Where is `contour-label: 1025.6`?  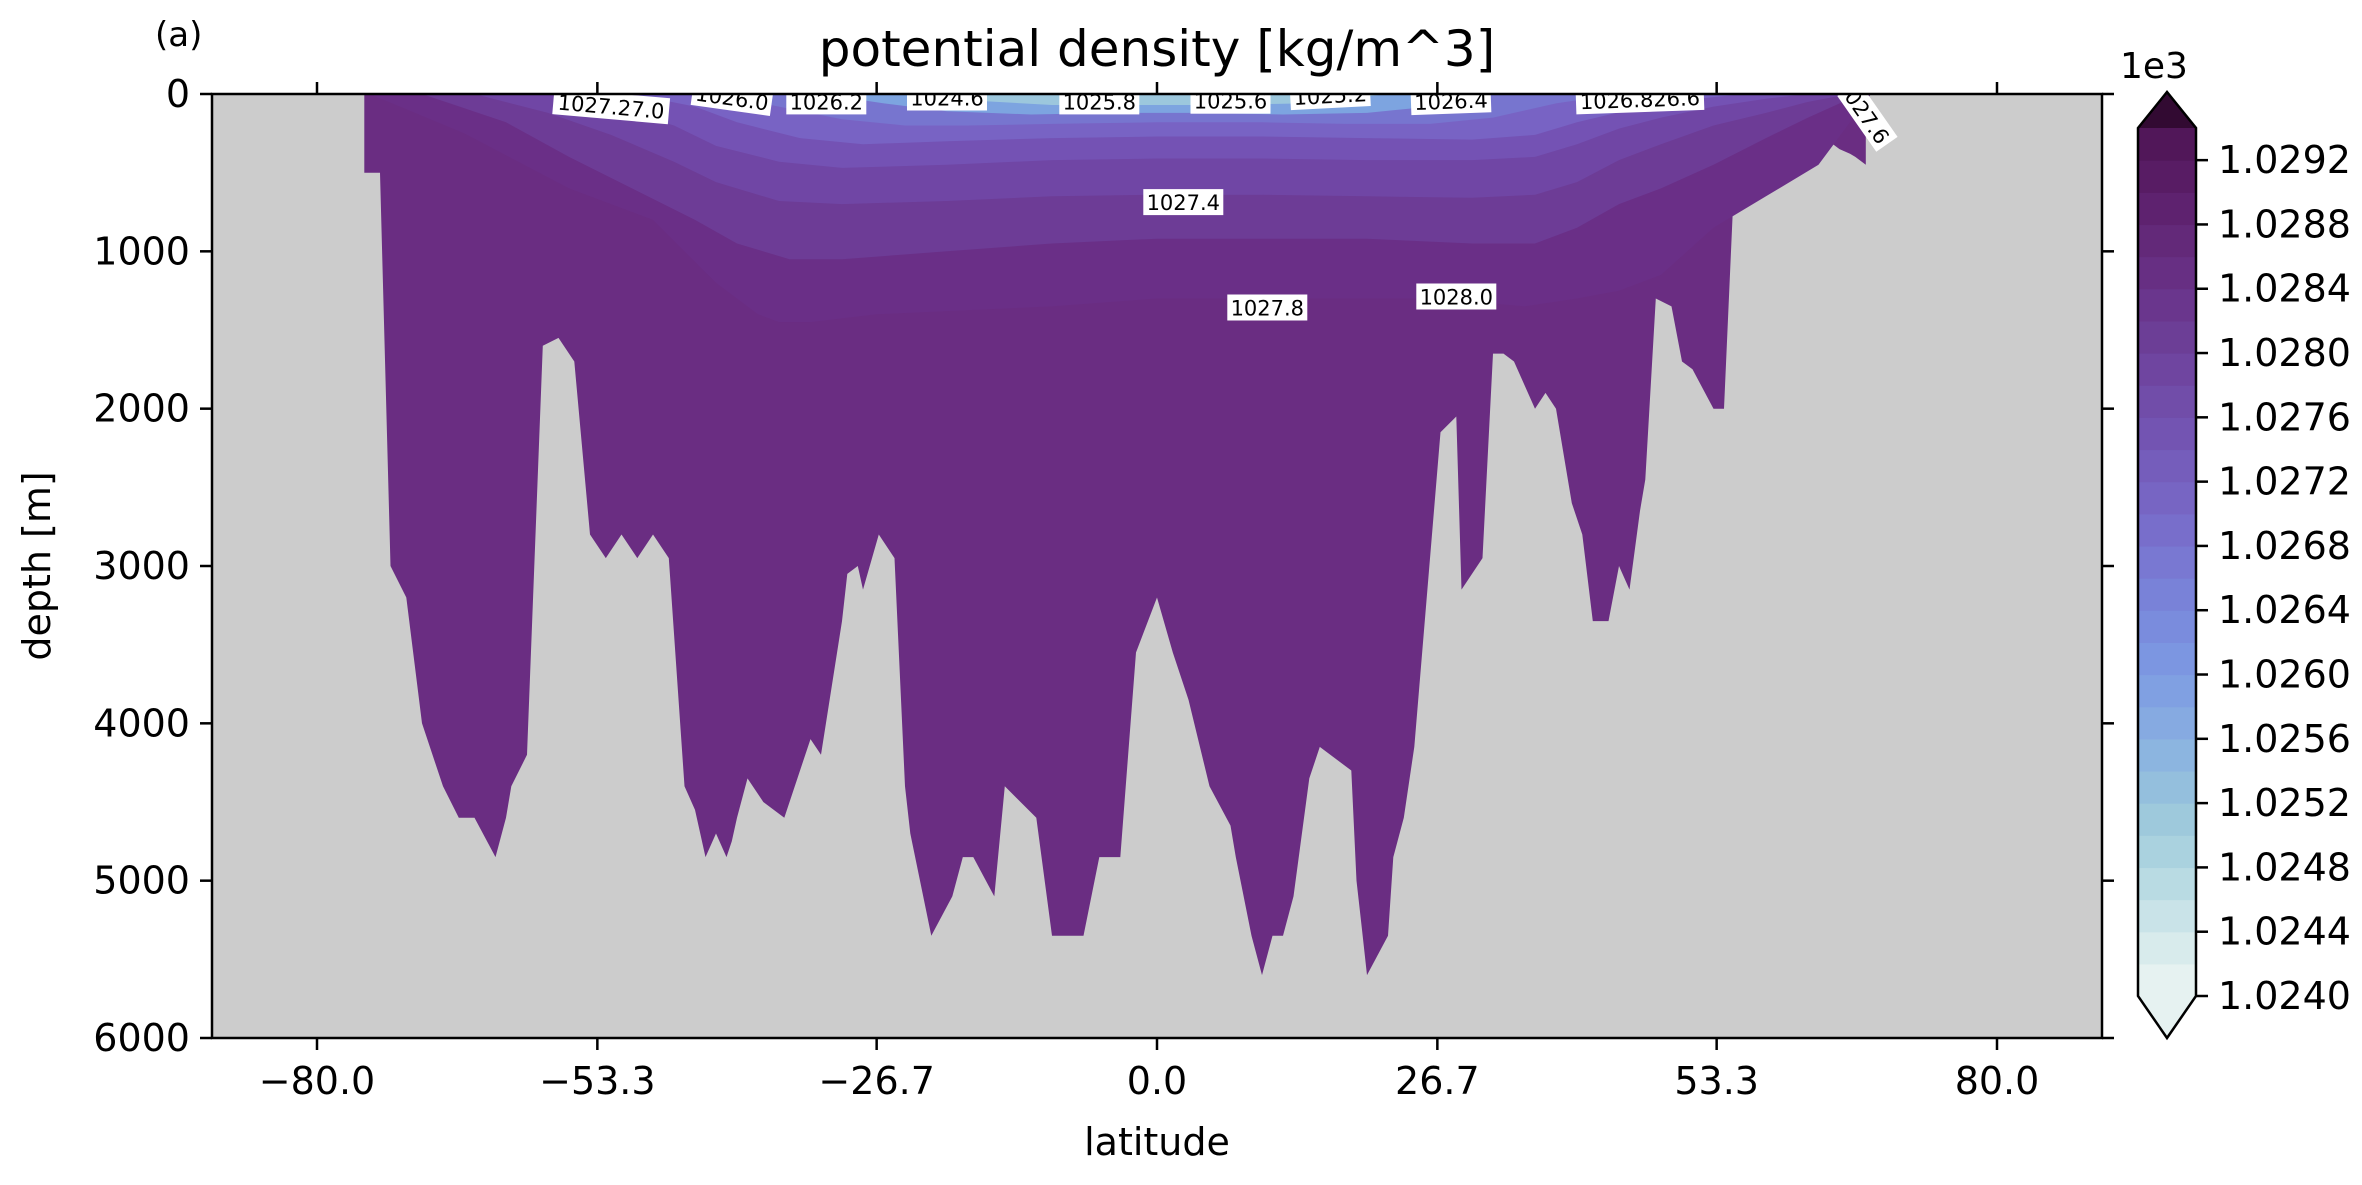
contour-label: 1025.6 is located at coordinates (1230, 102).